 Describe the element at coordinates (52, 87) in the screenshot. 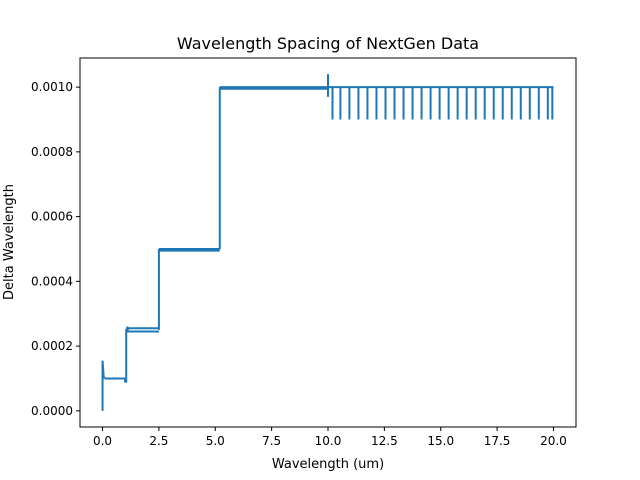

I see `y-tick-label: 0.0010` at that location.